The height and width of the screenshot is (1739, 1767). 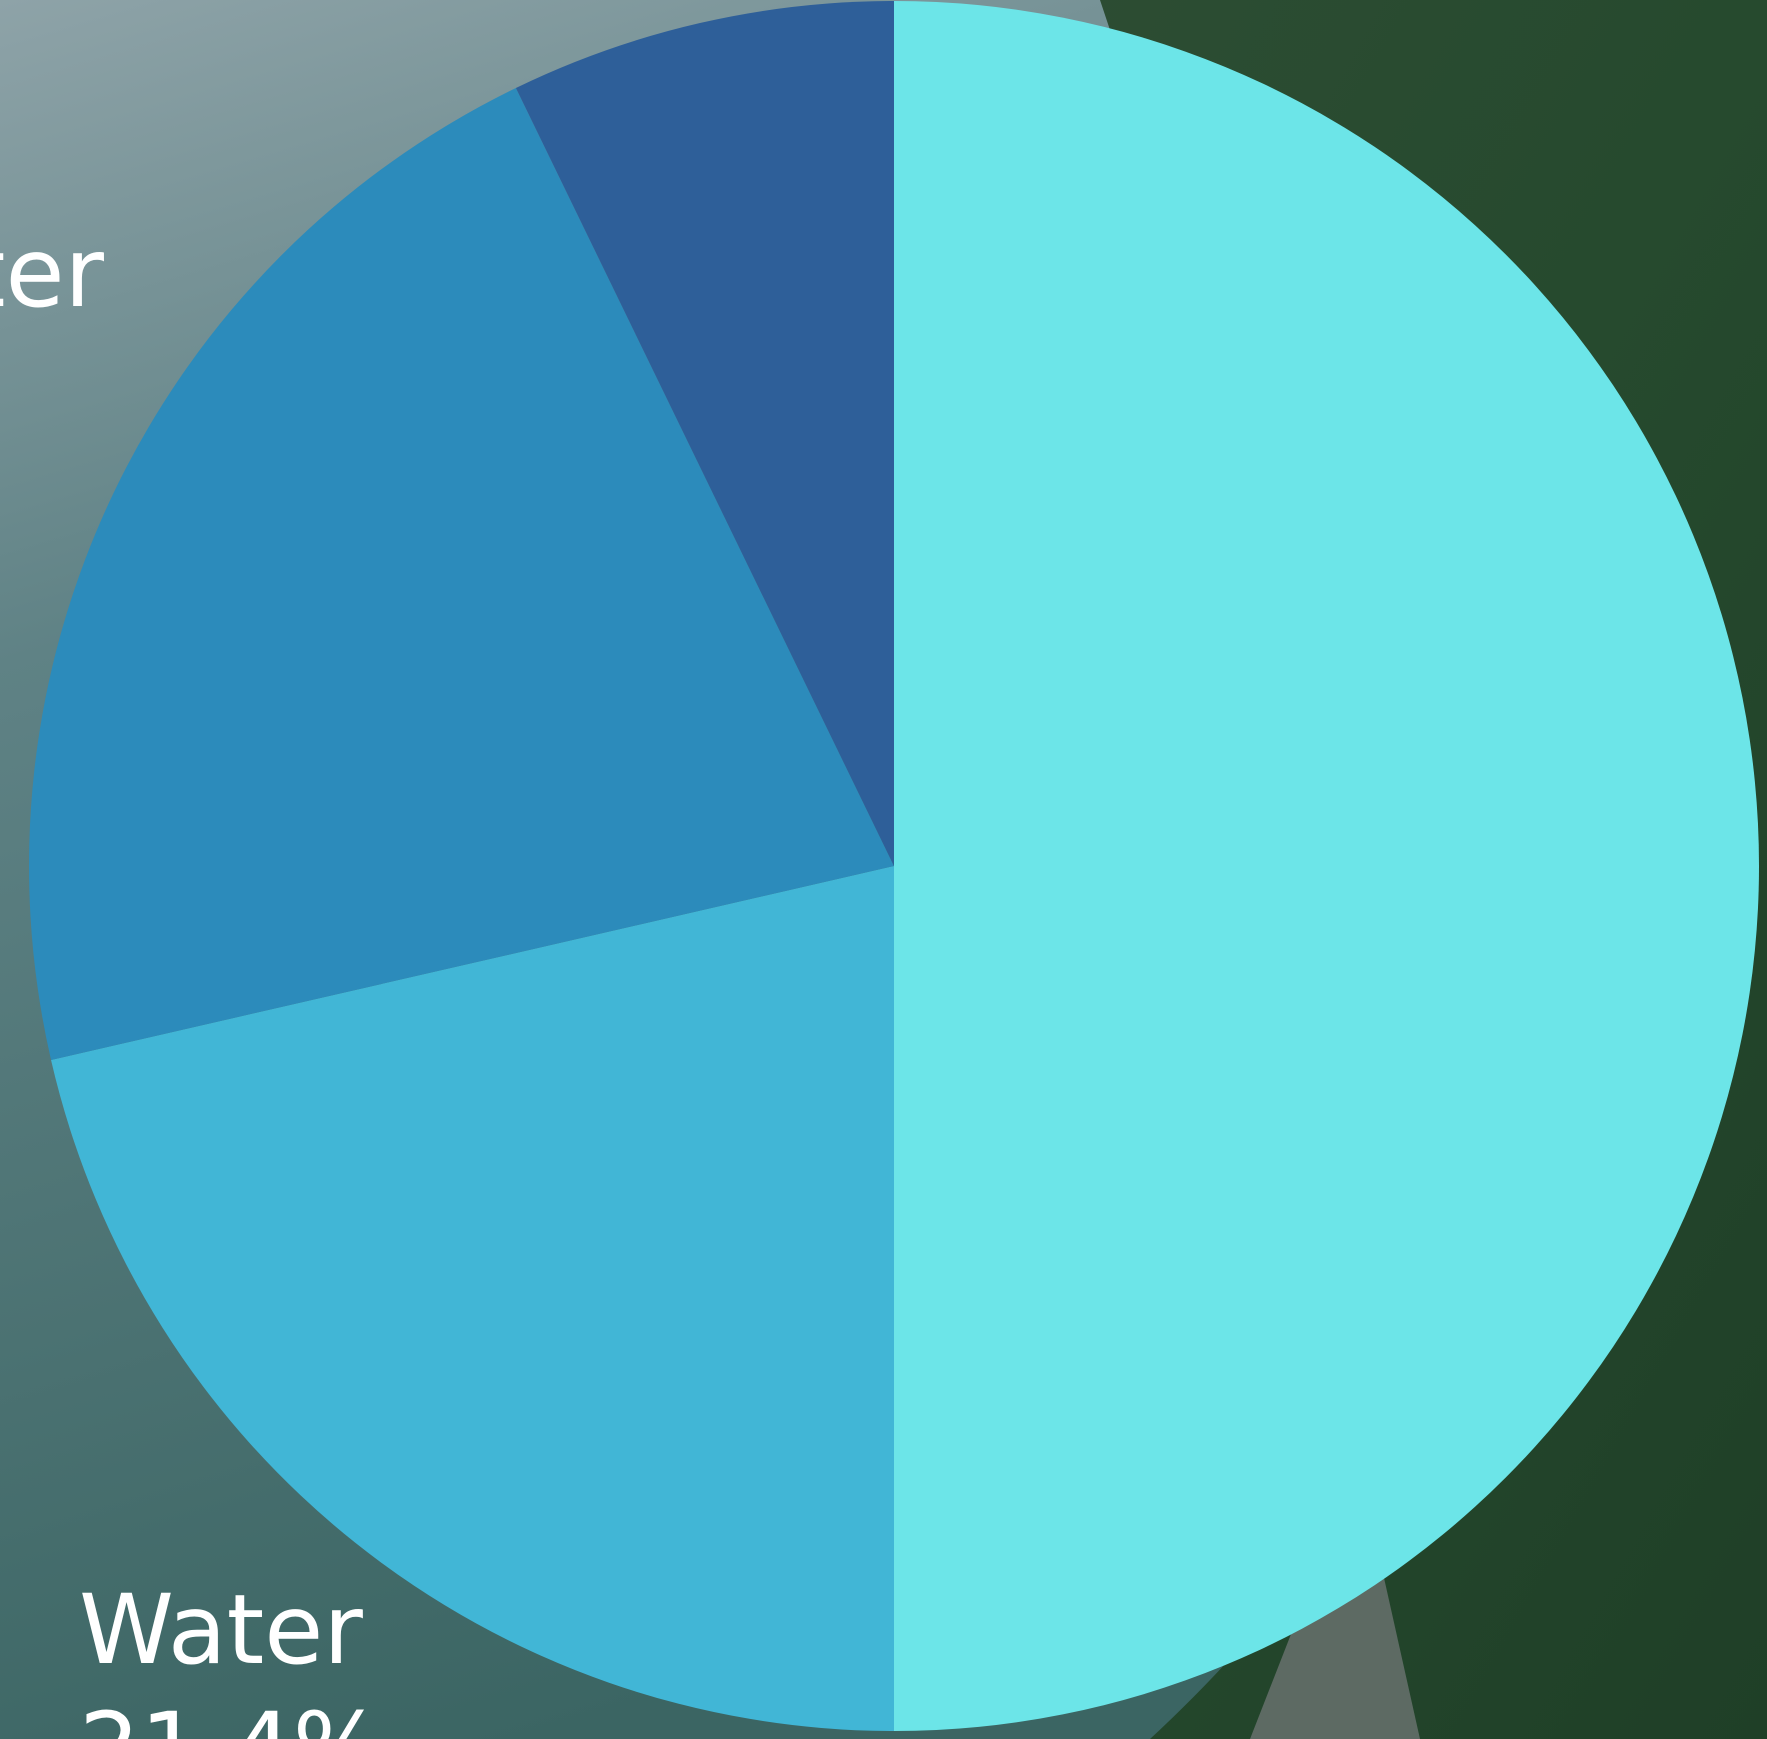 What do you see at coordinates (221, 1630) in the screenshot?
I see `slice-label: Water` at bounding box center [221, 1630].